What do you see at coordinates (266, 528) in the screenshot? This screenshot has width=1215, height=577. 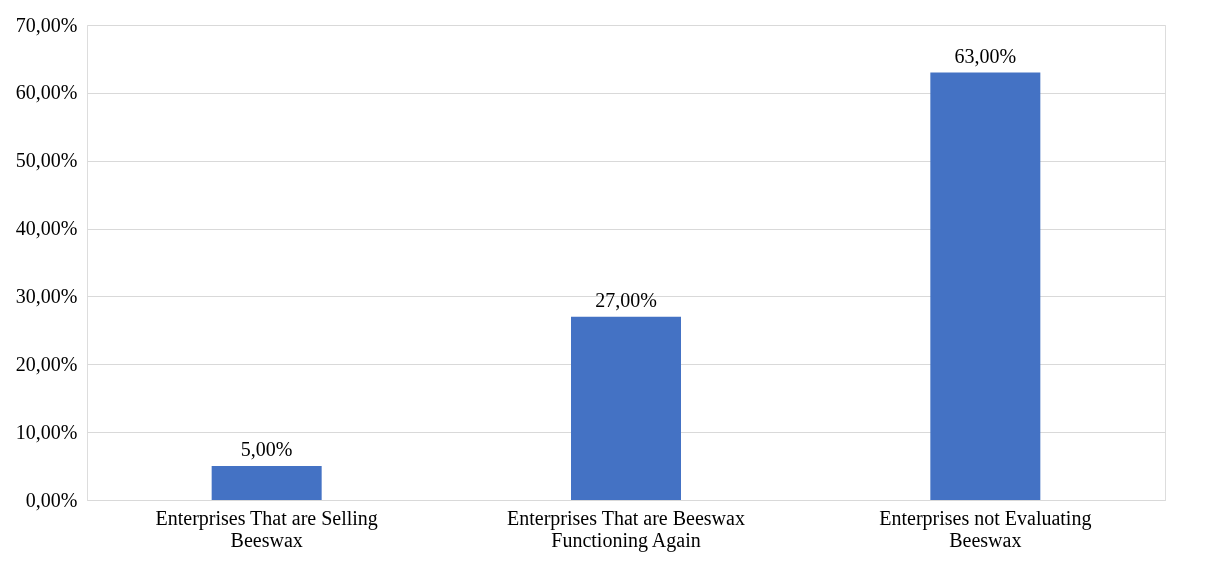 I see `x-tick-label: Enterprises That are Selling Beeswax` at bounding box center [266, 528].